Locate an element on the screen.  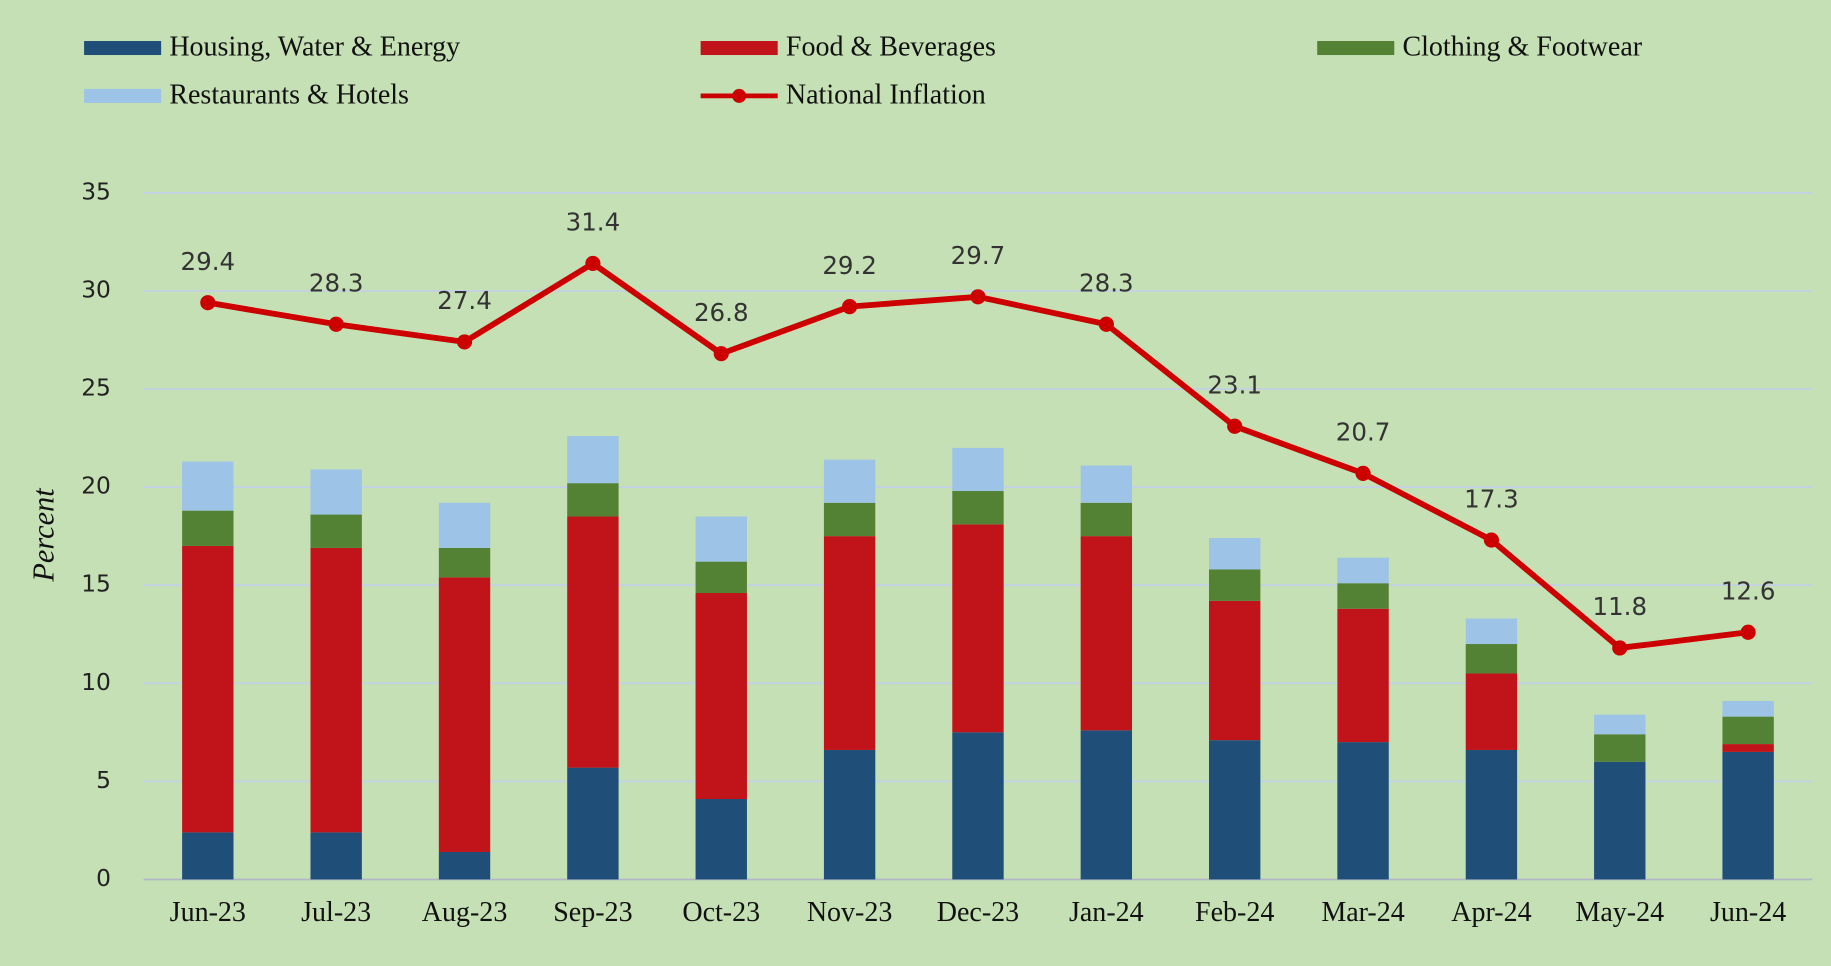
x-tick-label: Oct-23 is located at coordinates (721, 912).